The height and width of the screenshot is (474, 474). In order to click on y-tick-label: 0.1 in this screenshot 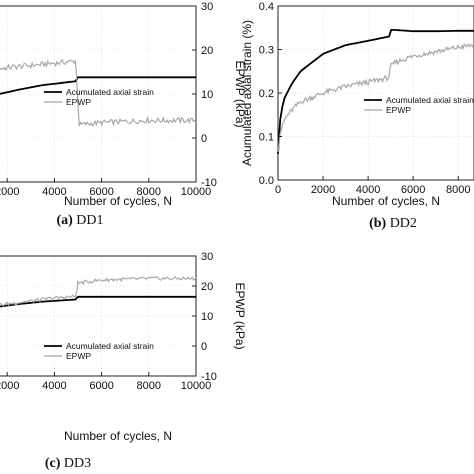, I will do `click(266, 138)`.